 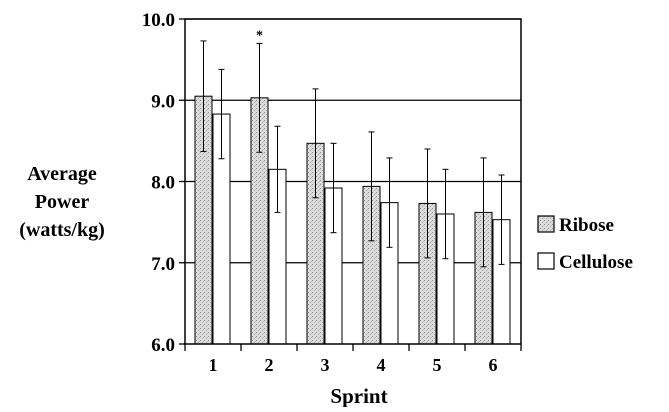 I want to click on legend: Ribose Cellulose, so click(x=585, y=244).